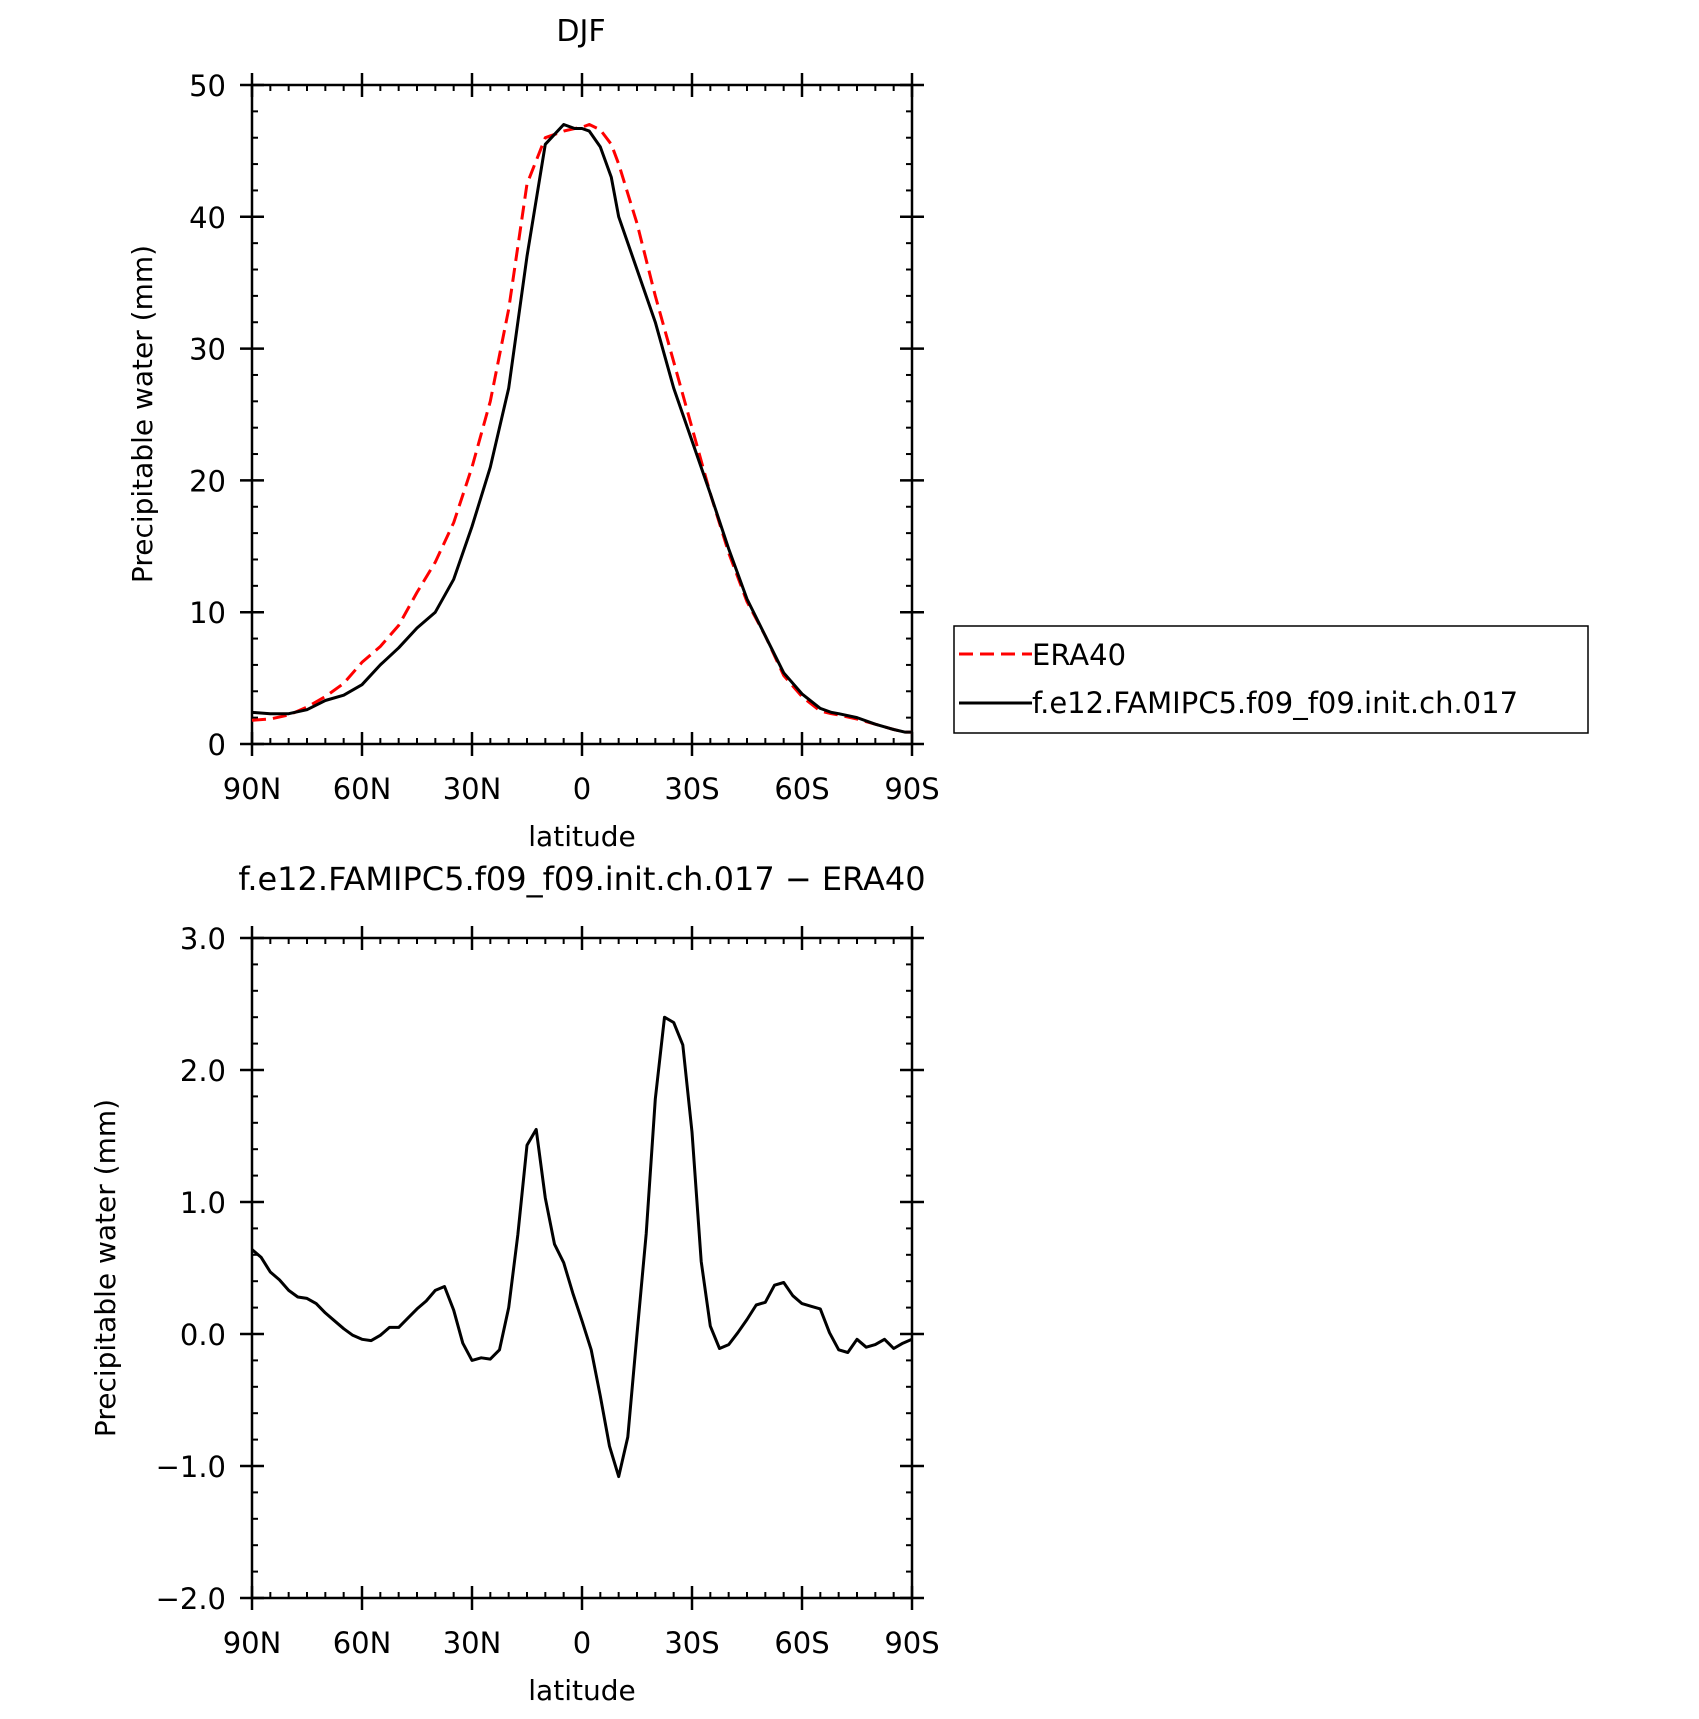 Image resolution: width=1699 pixels, height=1719 pixels. What do you see at coordinates (203, 1071) in the screenshot?
I see `bottom-y-tick-label: 2.0` at bounding box center [203, 1071].